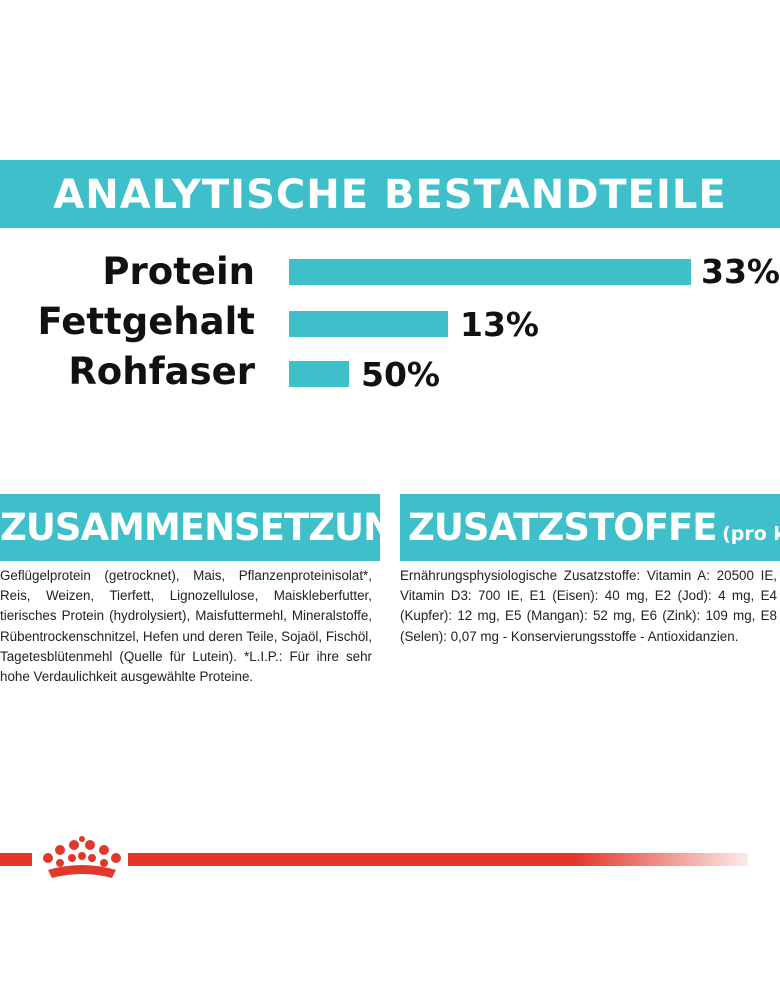 This screenshot has width=780, height=988. Describe the element at coordinates (400, 374) in the screenshot. I see `fiber-value: 50%` at that location.